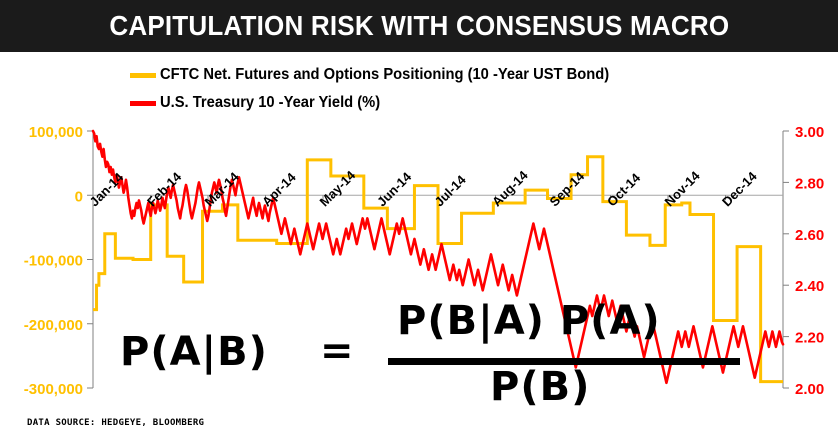 This screenshot has height=445, width=838. I want to click on left-axis-label: -200,000, so click(53, 325).